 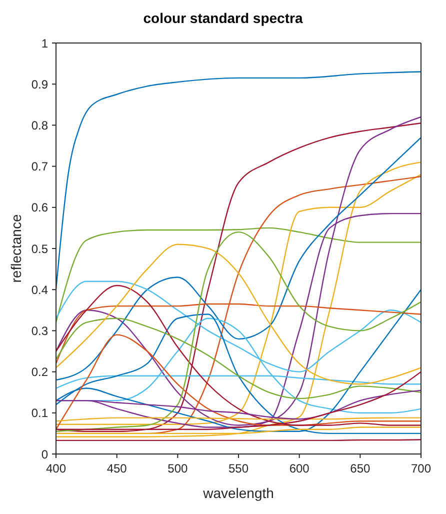 What do you see at coordinates (238, 493) in the screenshot?
I see `x-axis-title: wavelength` at bounding box center [238, 493].